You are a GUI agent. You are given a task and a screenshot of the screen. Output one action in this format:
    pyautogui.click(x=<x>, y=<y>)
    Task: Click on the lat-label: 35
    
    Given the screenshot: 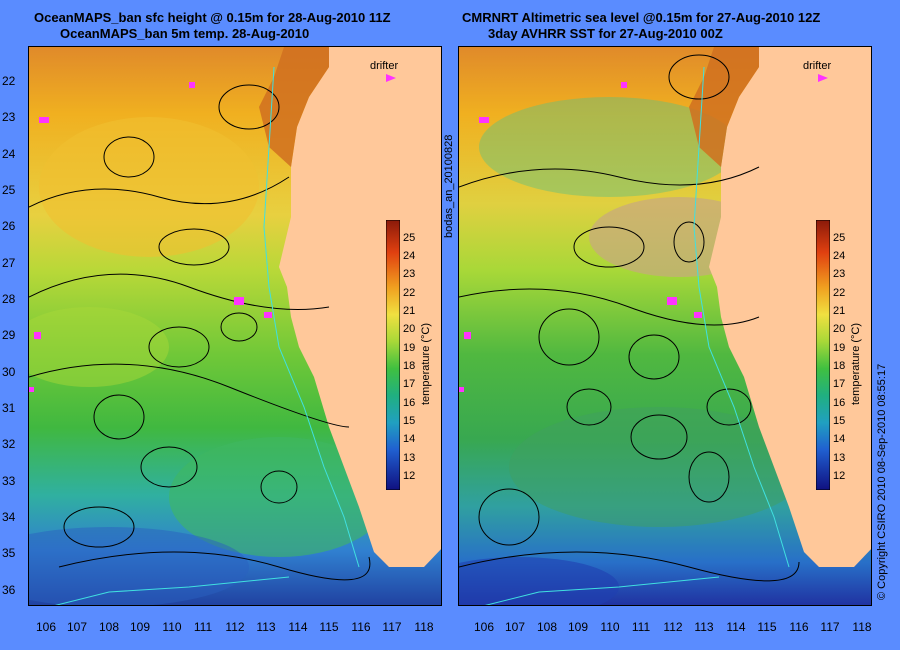 What is the action you would take?
    pyautogui.click(x=9, y=553)
    